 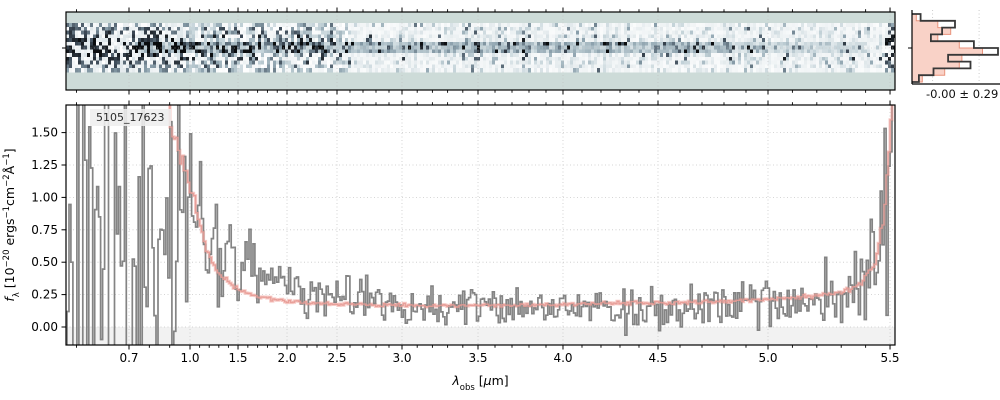 What do you see at coordinates (44, 327) in the screenshot?
I see `svg-text: 0.00` at bounding box center [44, 327].